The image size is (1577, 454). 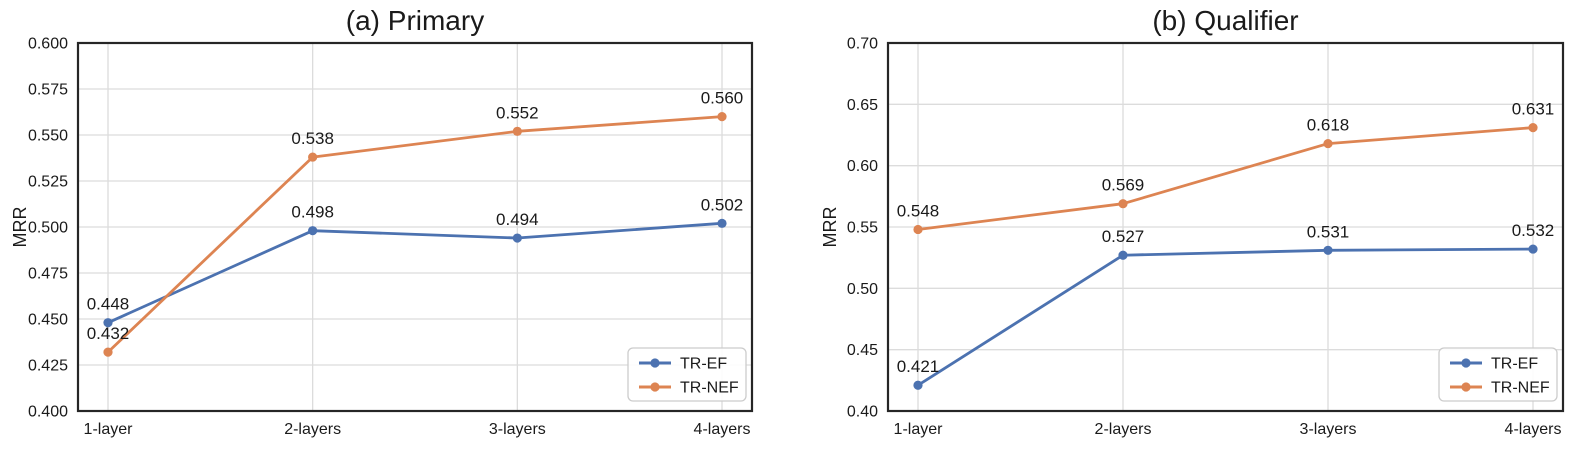 I want to click on y-tick-label: 0.475, so click(x=48, y=274).